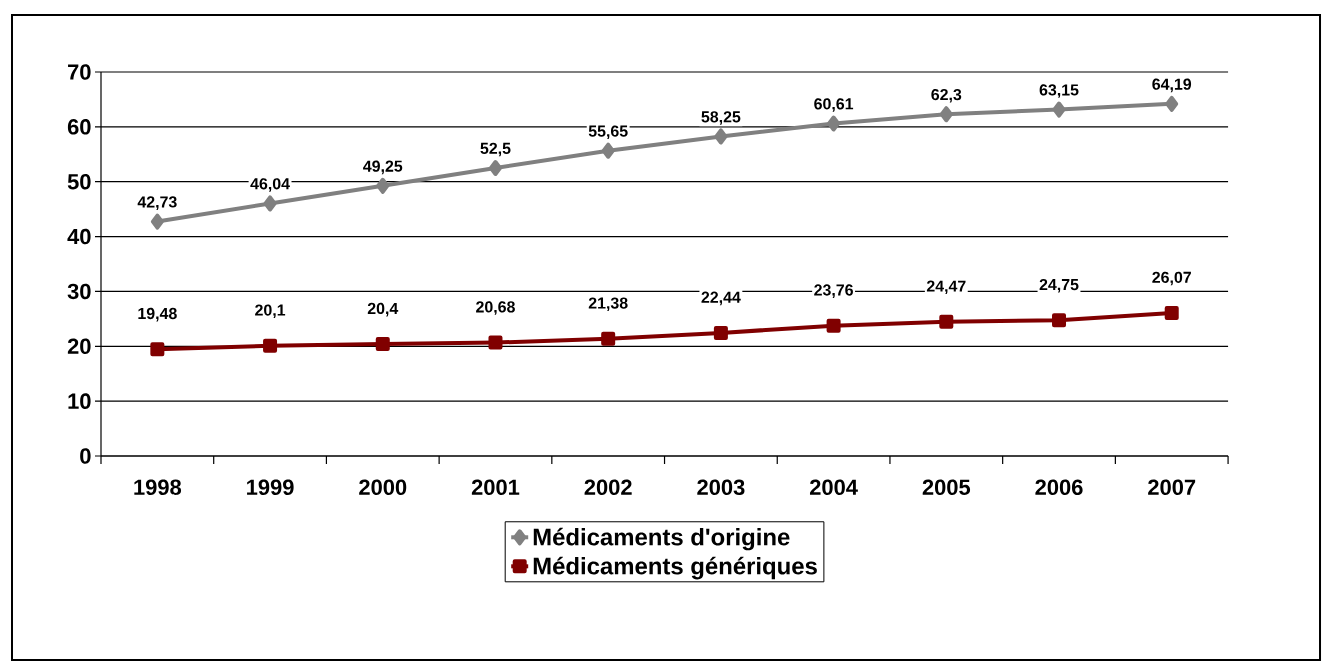 This screenshot has width=1327, height=666. What do you see at coordinates (79, 181) in the screenshot?
I see `y-tick-label: 50` at bounding box center [79, 181].